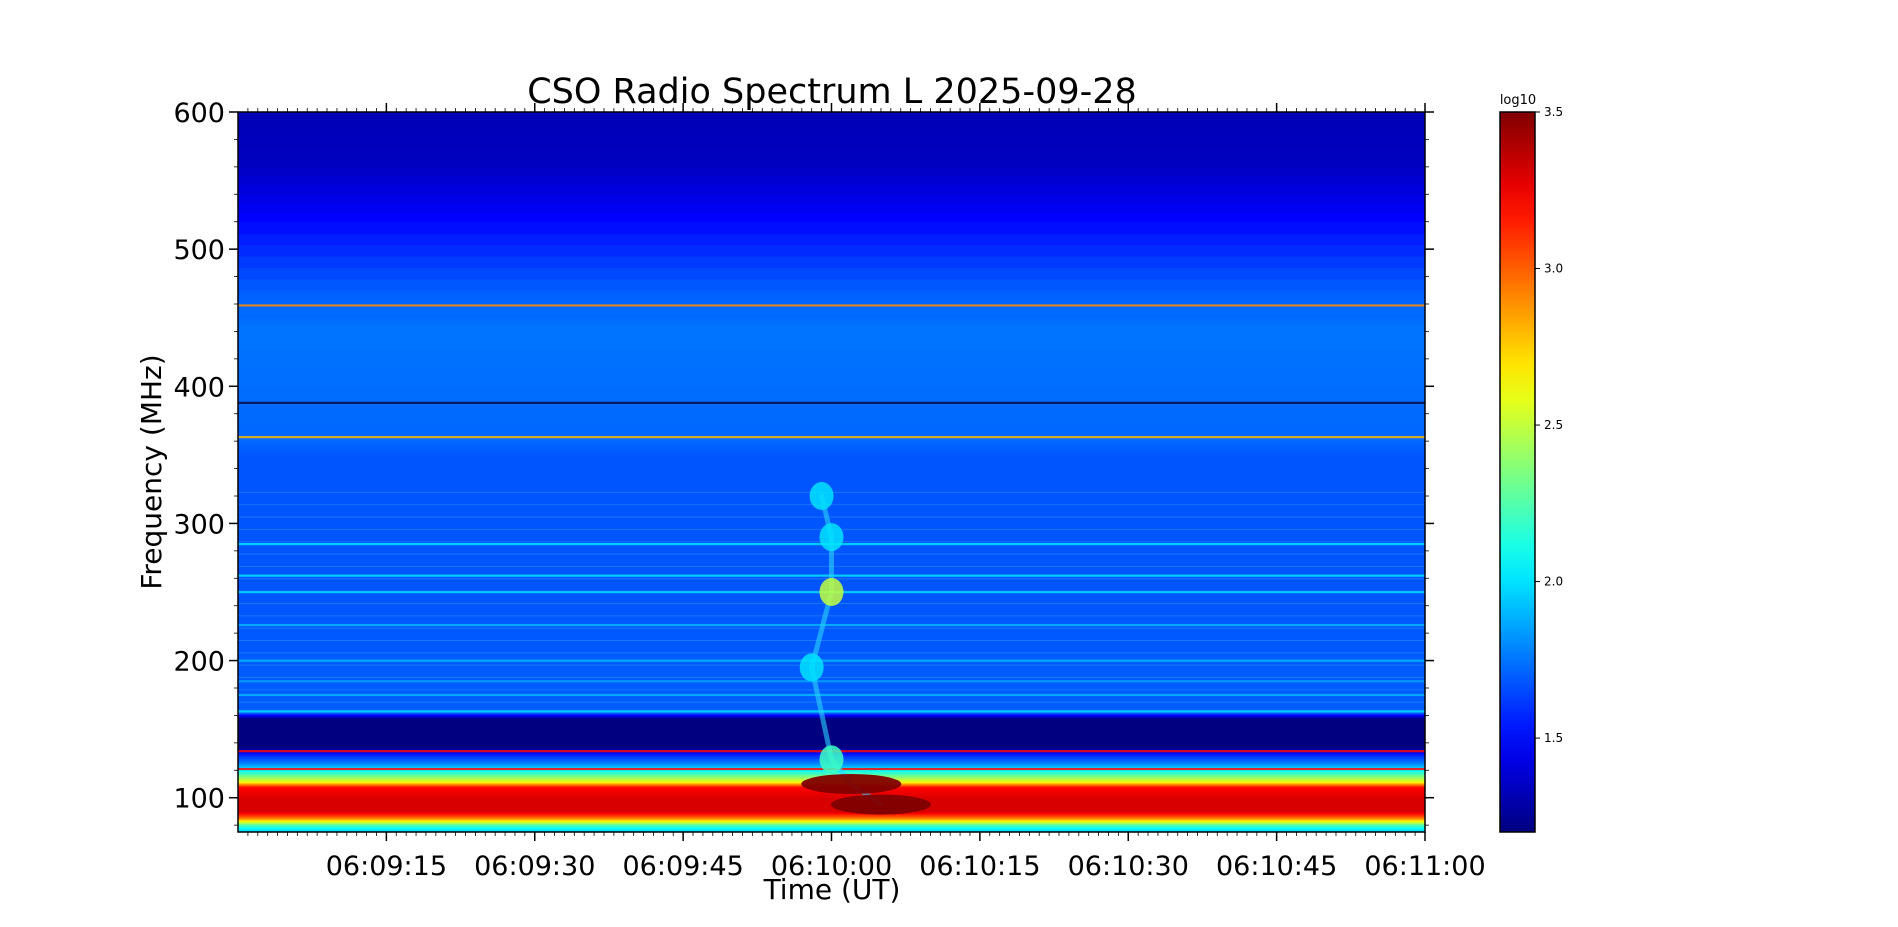 This screenshot has width=1898, height=927. I want to click on x-axis-label: Time (UT), so click(832, 889).